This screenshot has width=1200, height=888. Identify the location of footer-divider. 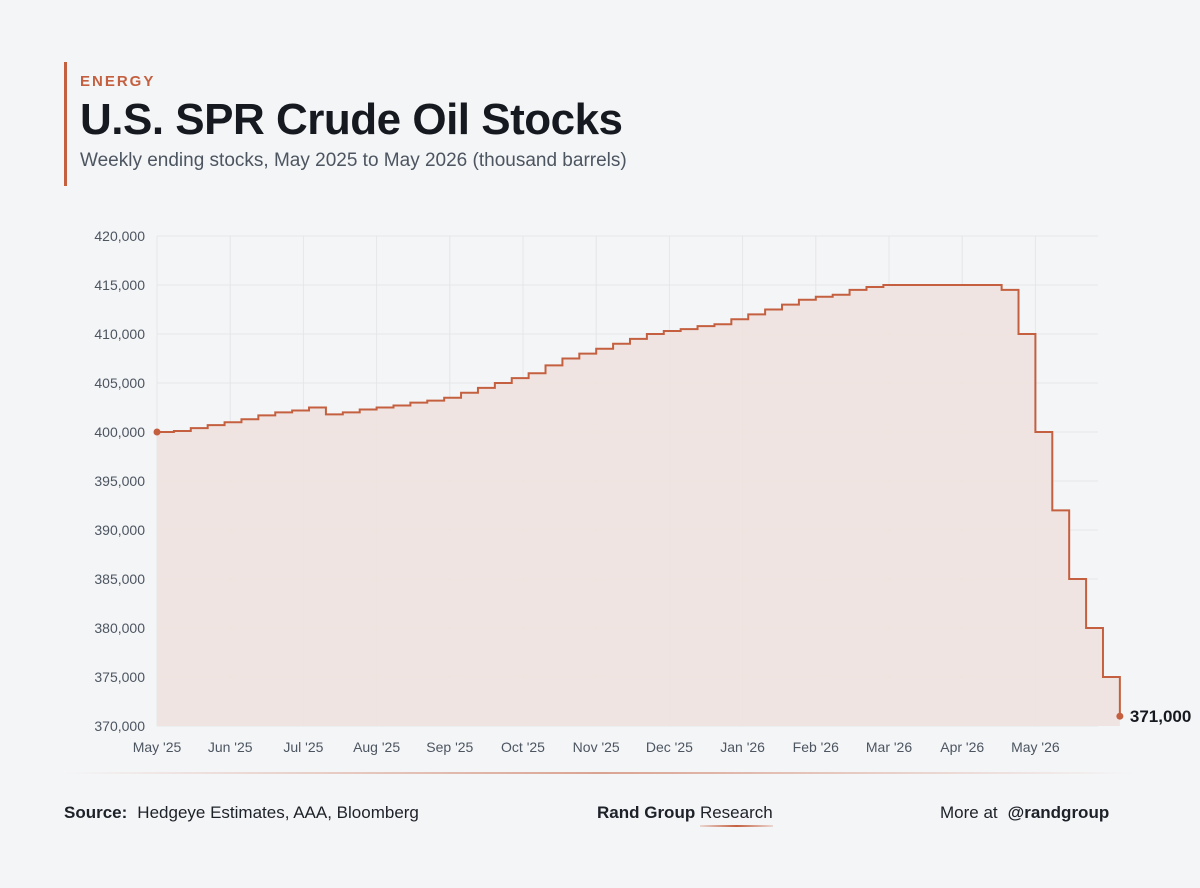
(599, 773).